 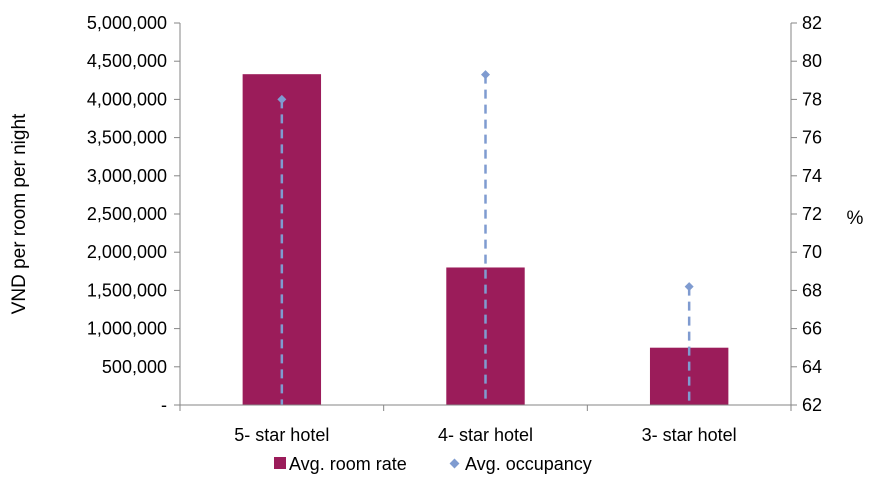 I want to click on left-tick-label: 3,500,000, so click(x=127, y=138).